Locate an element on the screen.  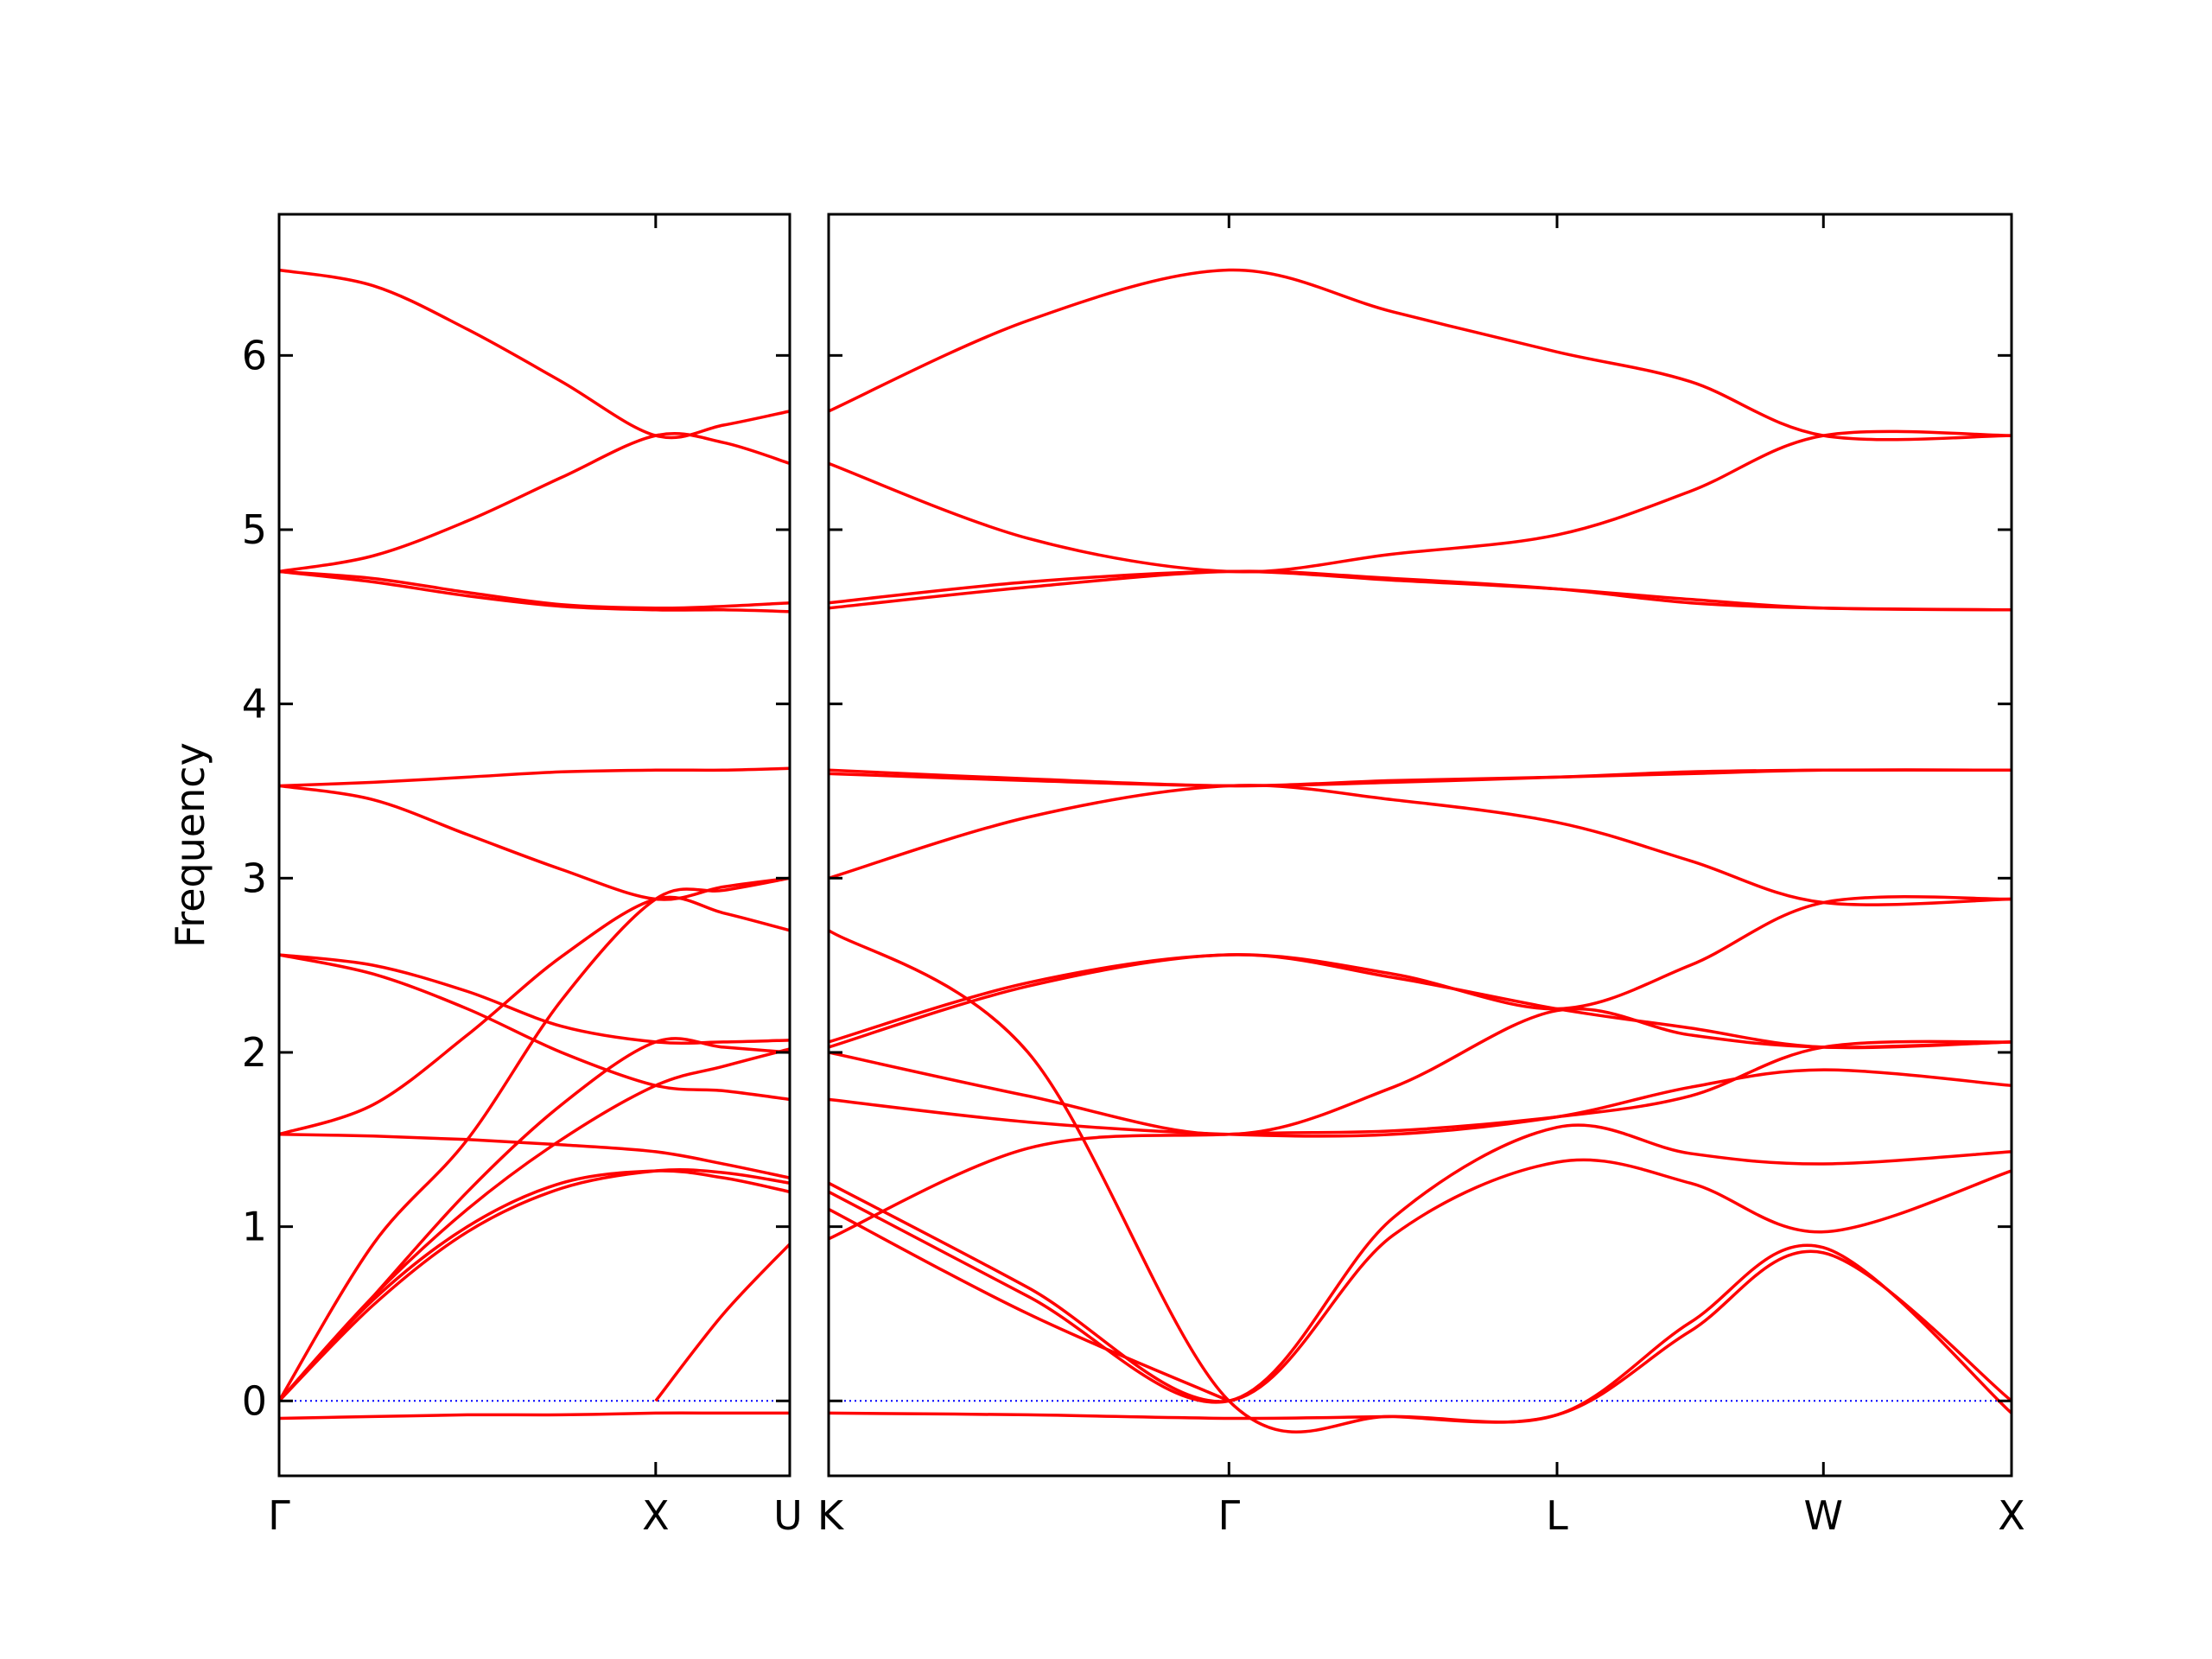
x-tick-label: U is located at coordinates (788, 1515).